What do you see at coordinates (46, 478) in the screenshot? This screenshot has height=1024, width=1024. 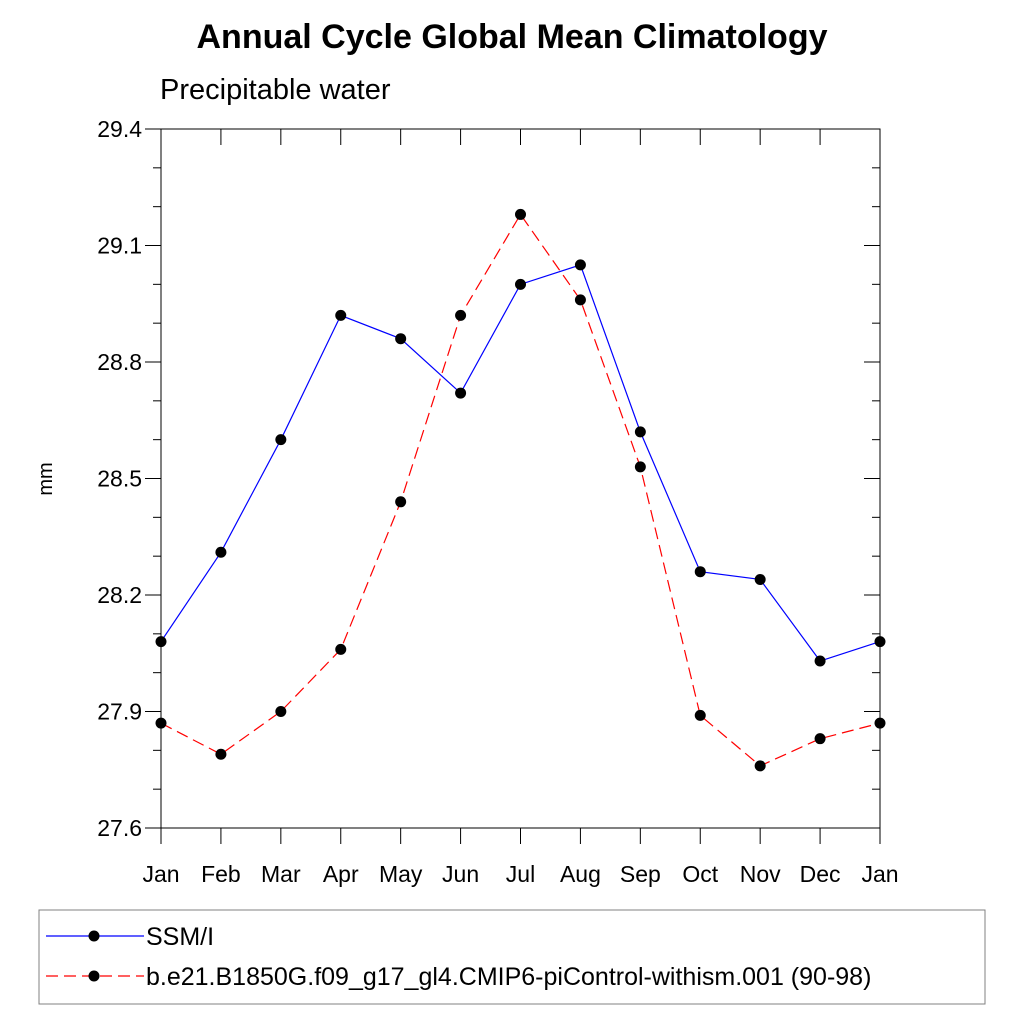 I see `y-axis-label: mm` at bounding box center [46, 478].